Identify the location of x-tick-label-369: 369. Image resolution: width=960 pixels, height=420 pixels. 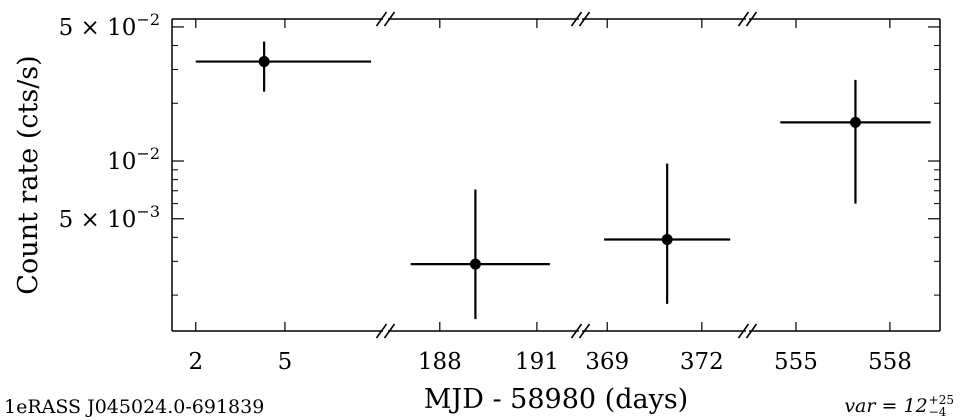
(607, 362).